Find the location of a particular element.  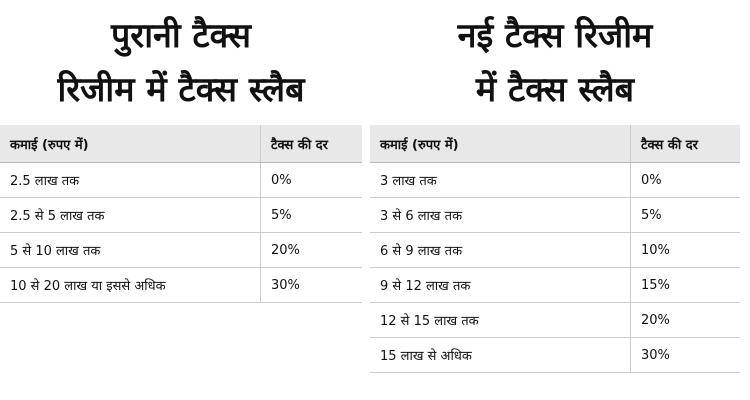

row: 2.5 लाख तक 0% is located at coordinates (181, 180).